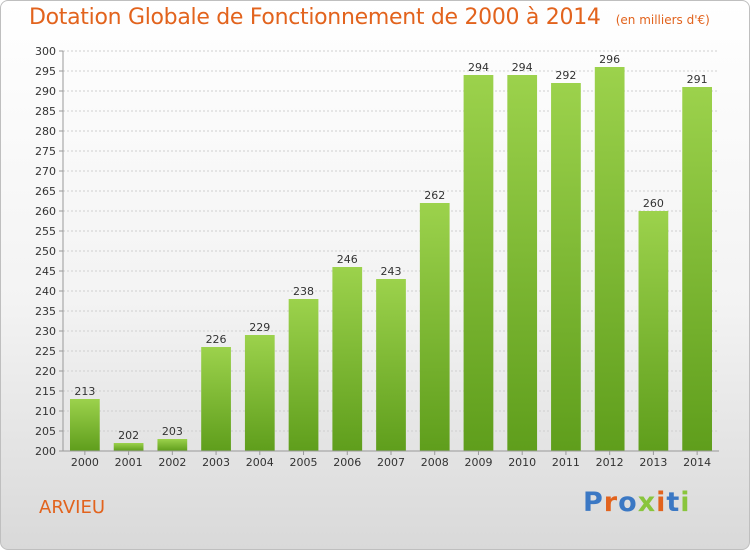 Image resolution: width=750 pixels, height=550 pixels. What do you see at coordinates (85, 462) in the screenshot?
I see `x-tick-label: 2000` at bounding box center [85, 462].